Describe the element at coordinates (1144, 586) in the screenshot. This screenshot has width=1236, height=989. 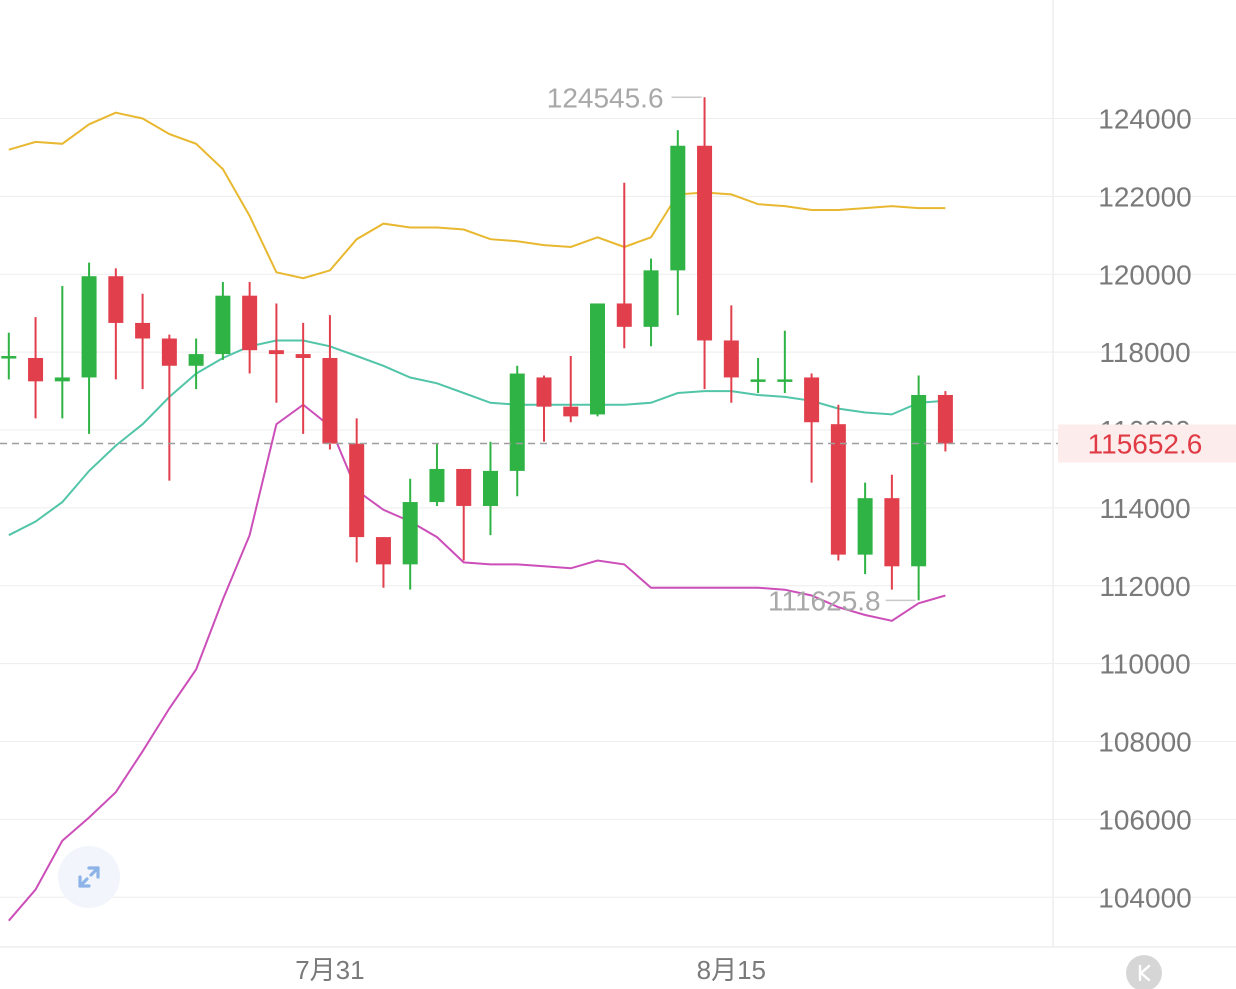
I see `y-tick-label: 112000` at that location.